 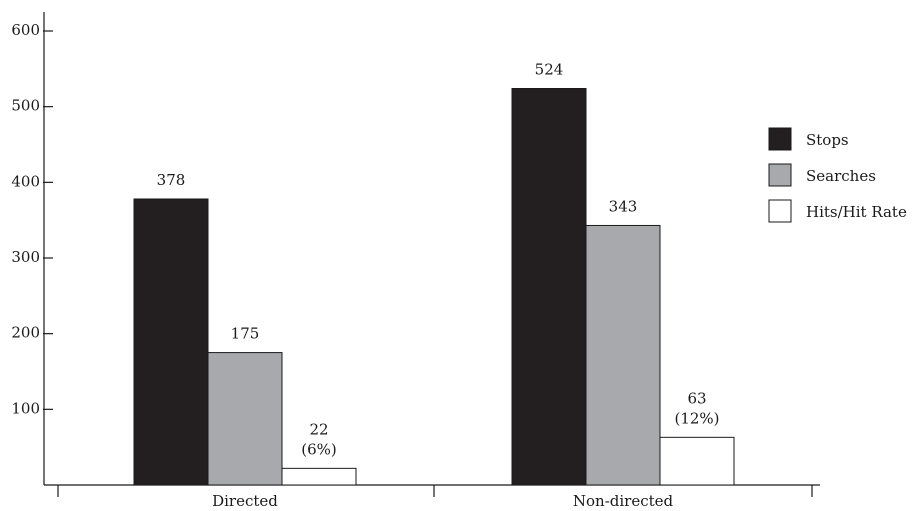 What do you see at coordinates (780, 139) in the screenshot?
I see `legend-swatch-stops` at bounding box center [780, 139].